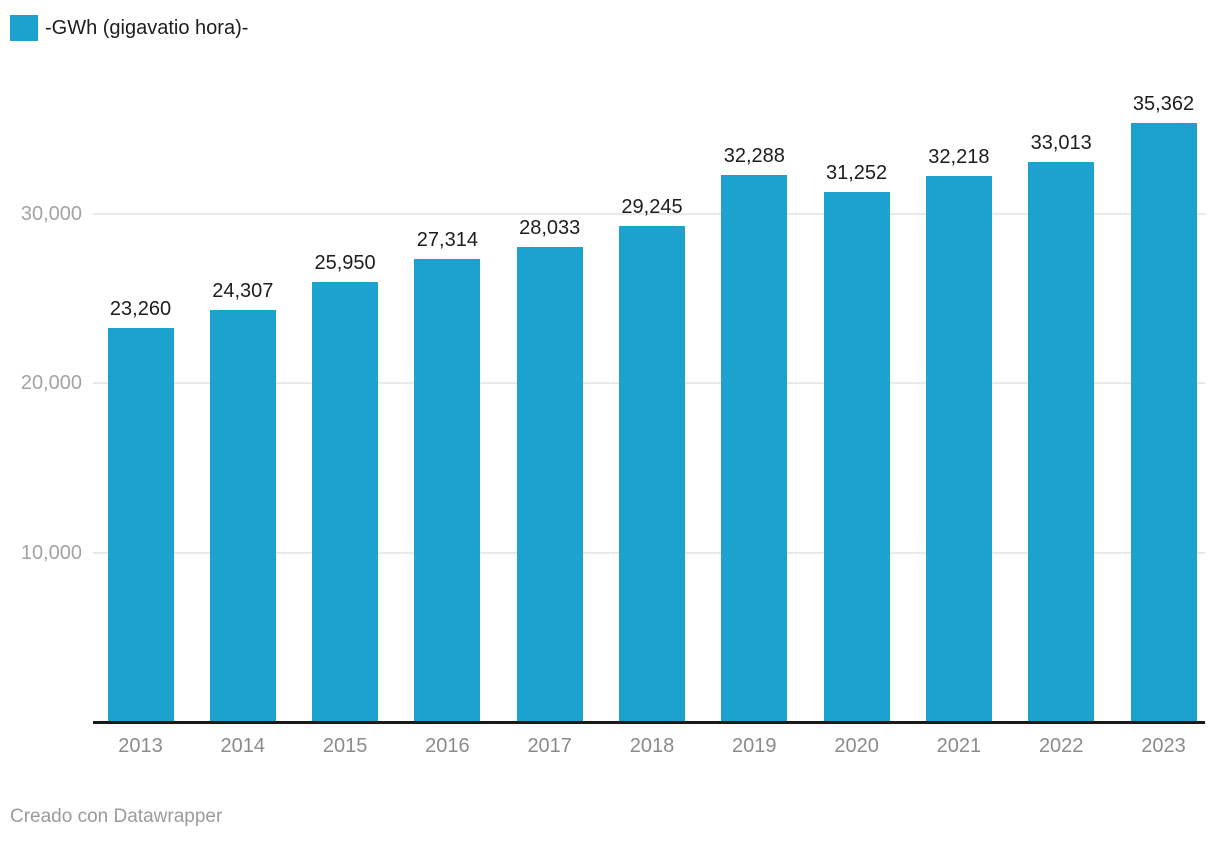 The width and height of the screenshot is (1220, 846). I want to click on y-gridline, so click(649, 213).